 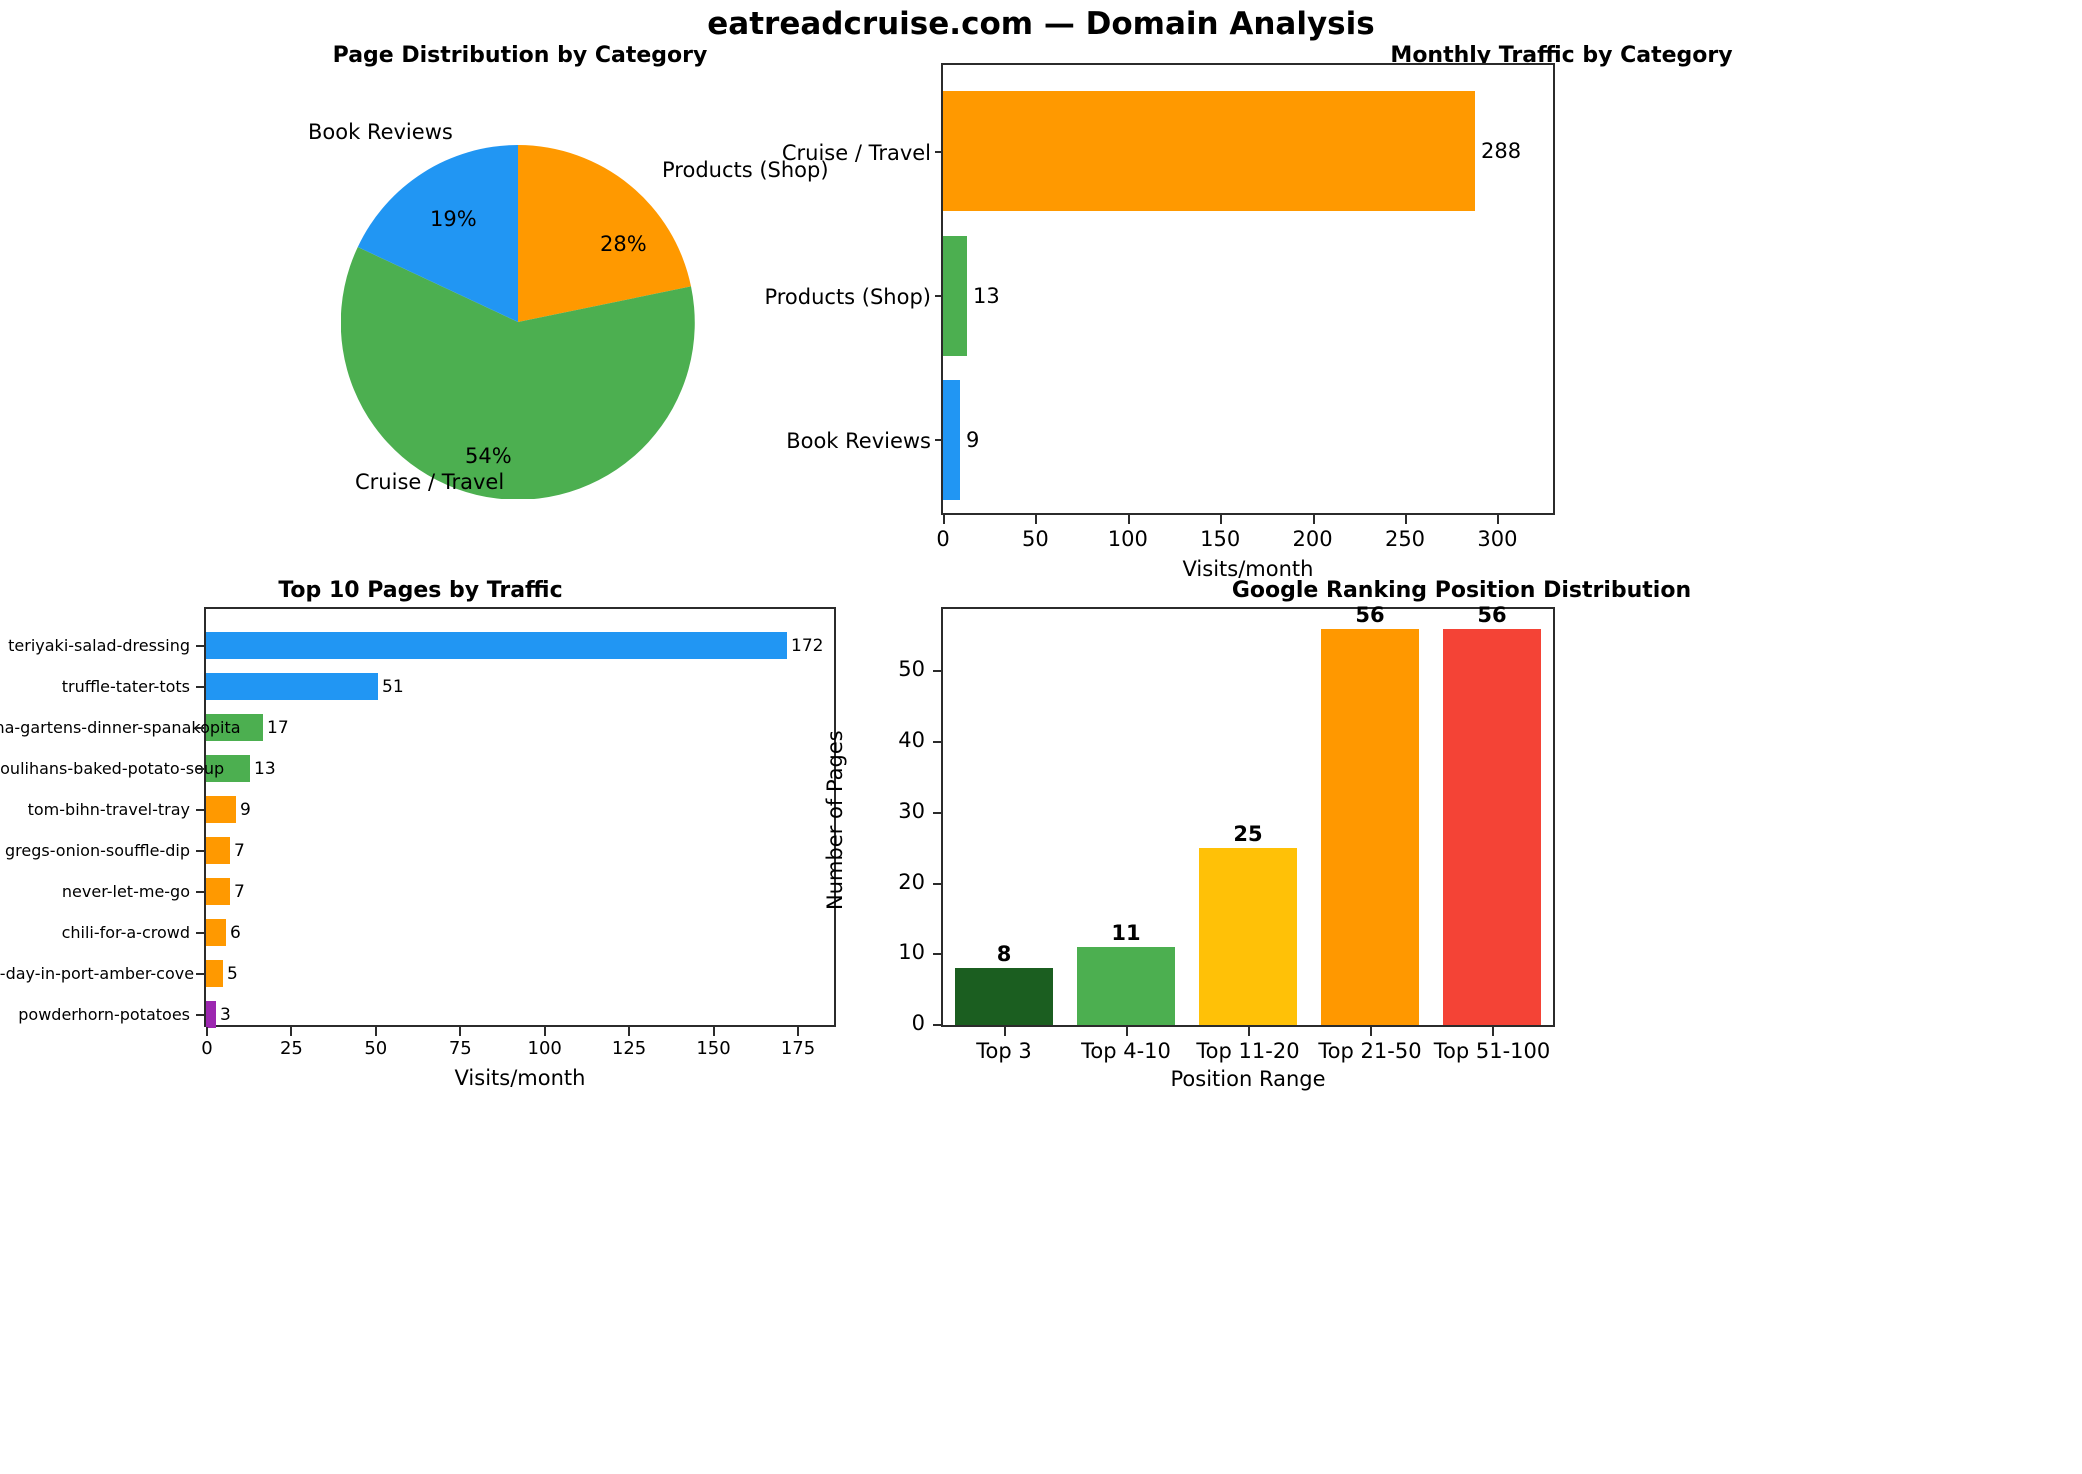 I want to click on pie-chart-title: Page Distribution by Category, so click(x=520, y=55).